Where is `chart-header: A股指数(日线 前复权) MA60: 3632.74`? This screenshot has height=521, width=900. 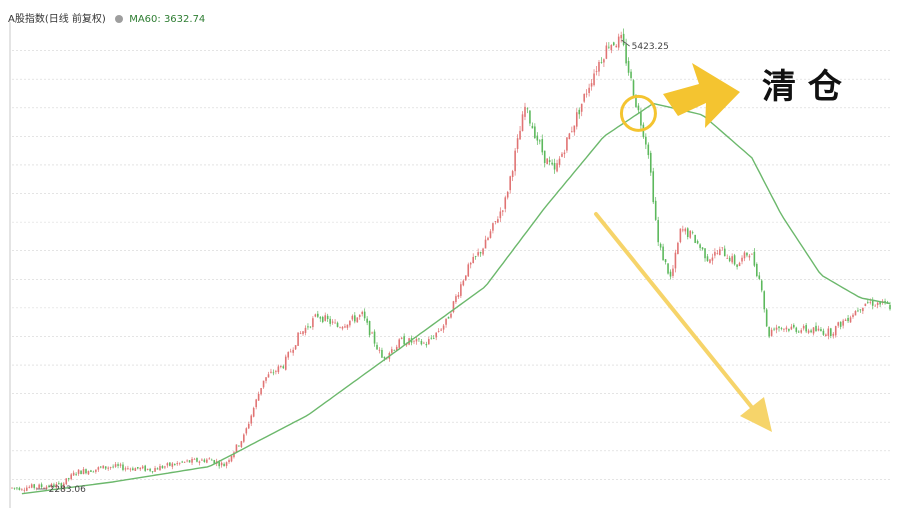
chart-header: A股指数(日线 前复权) MA60: 3632.74 is located at coordinates (106, 17).